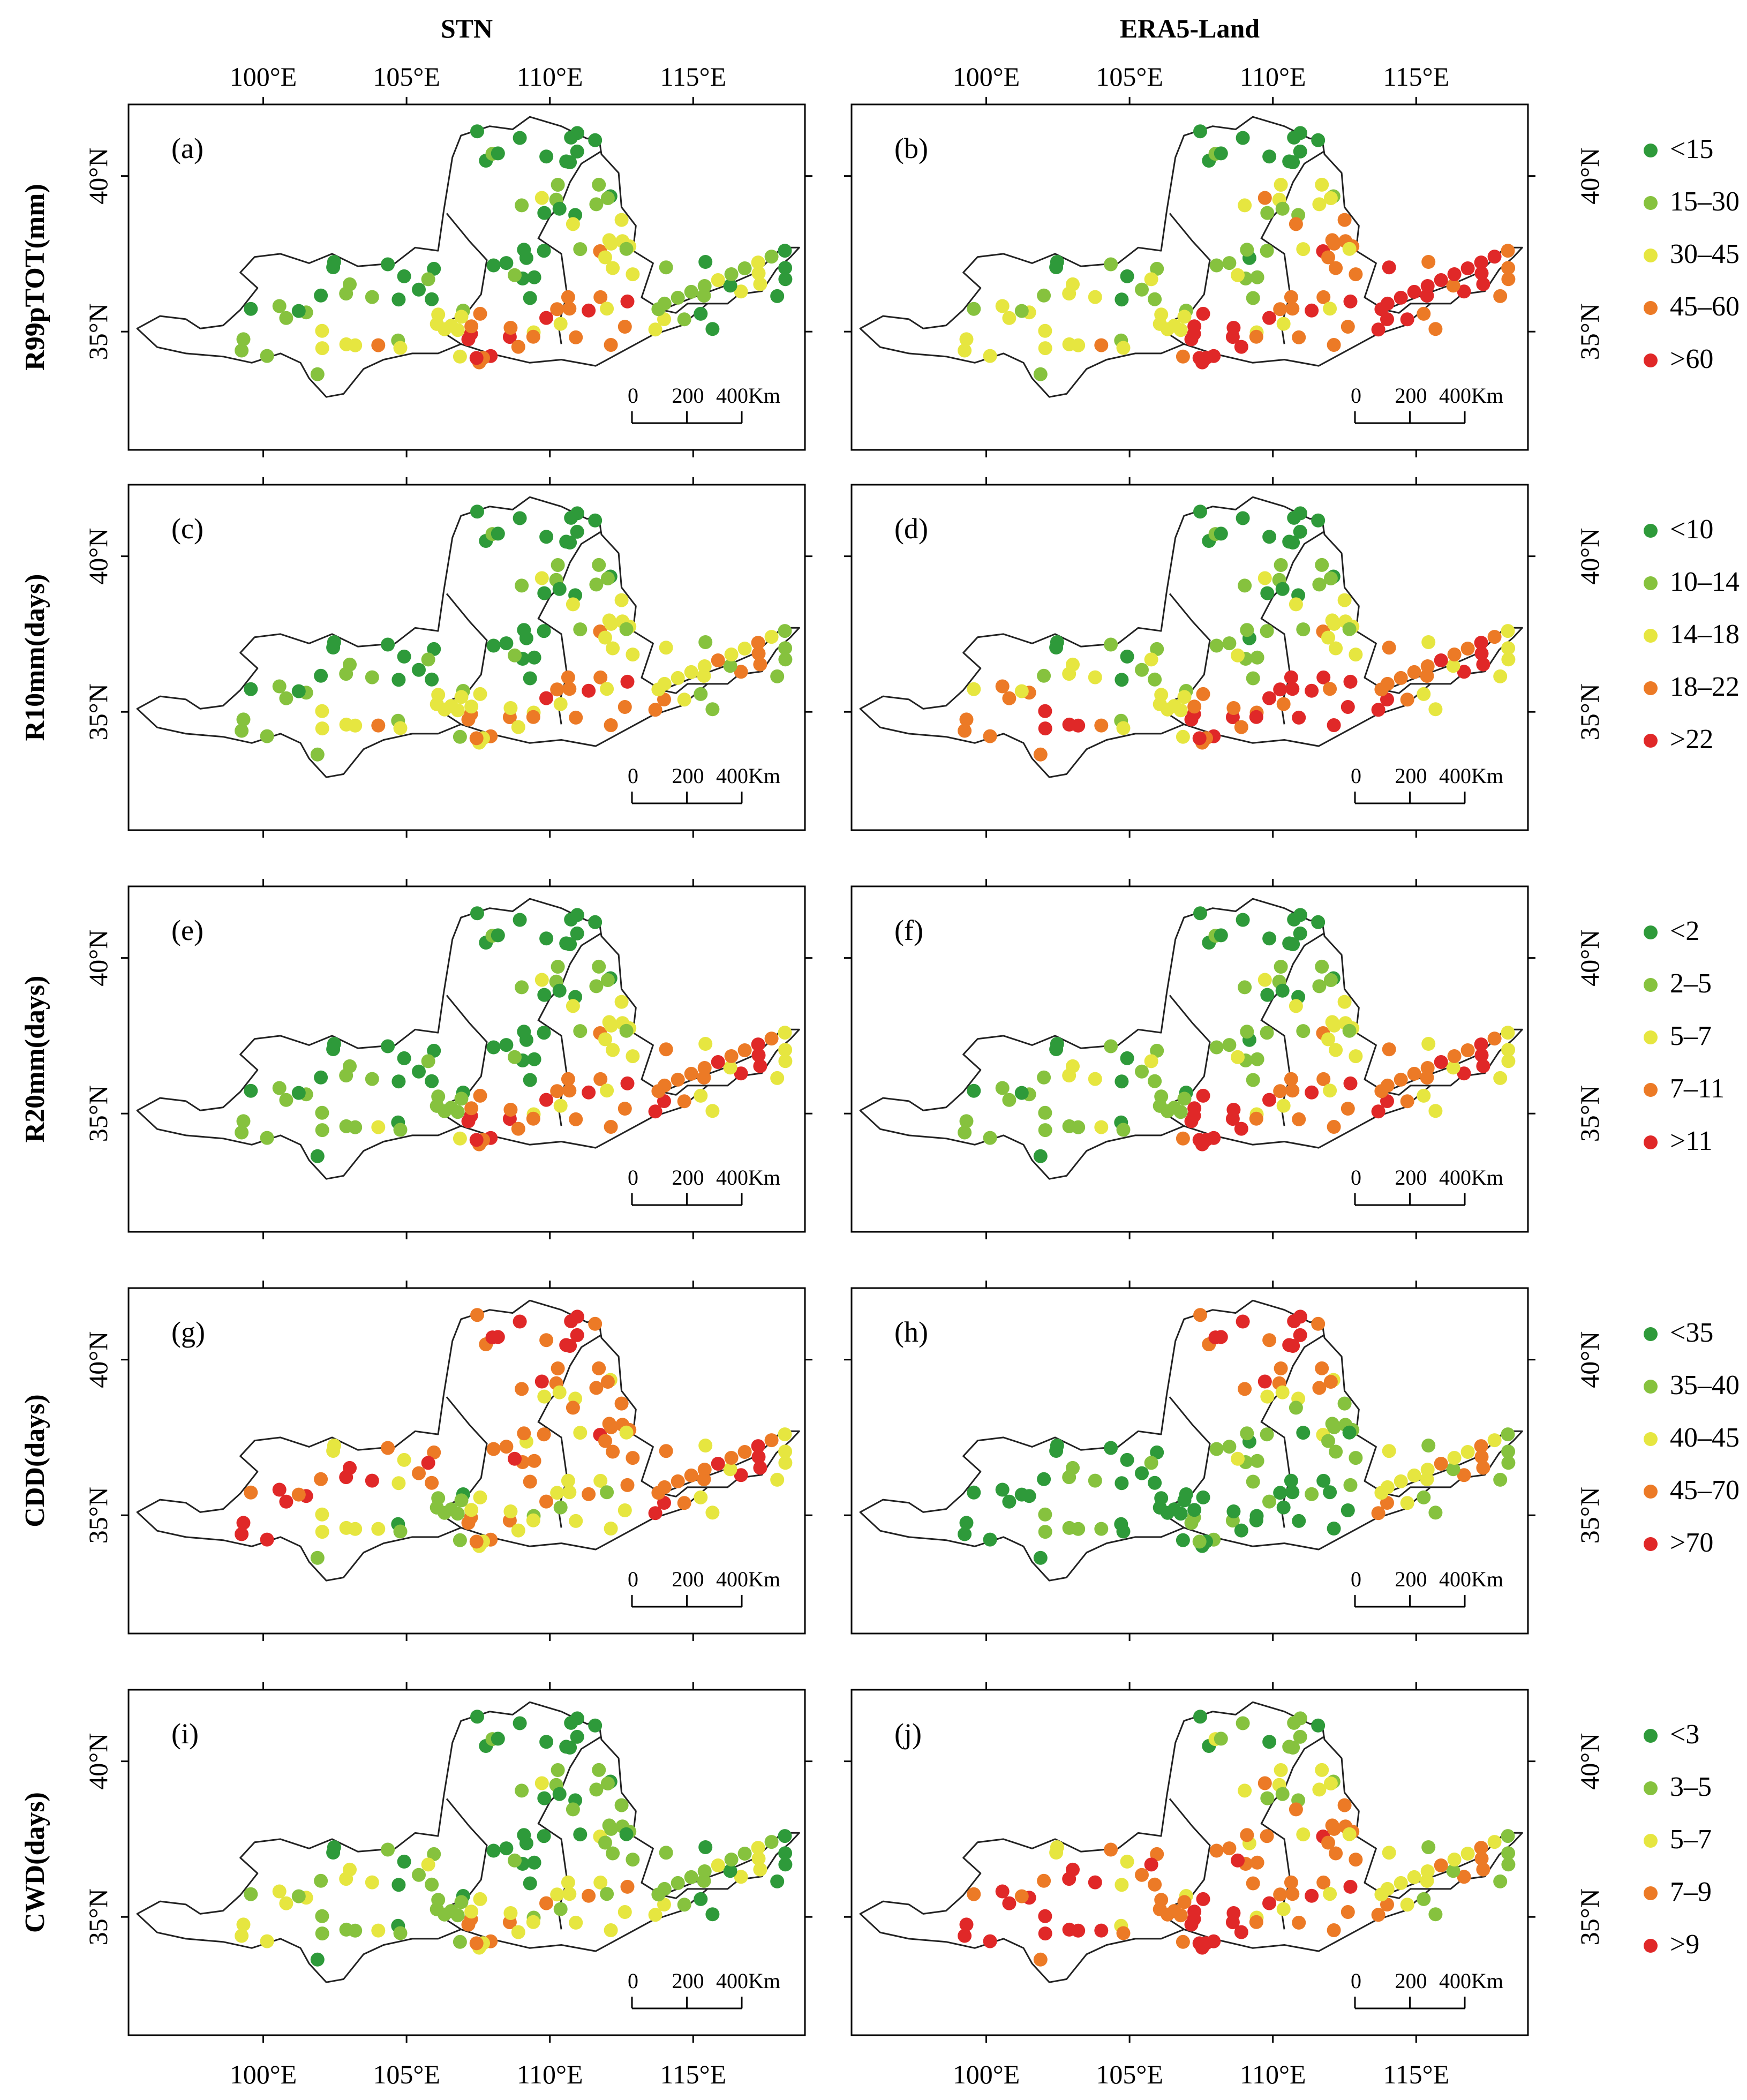 Image resolution: width=1747 pixels, height=2100 pixels. I want to click on legend-label: >70, so click(1691, 1542).